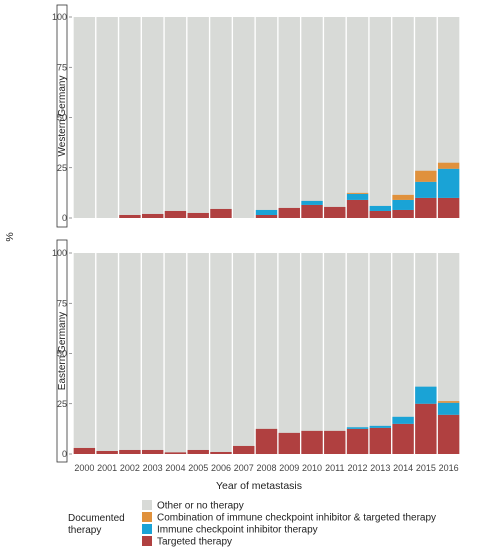 The image size is (477, 550). What do you see at coordinates (194, 542) in the screenshot?
I see `legend-label-targeted: Targeted therapy` at bounding box center [194, 542].